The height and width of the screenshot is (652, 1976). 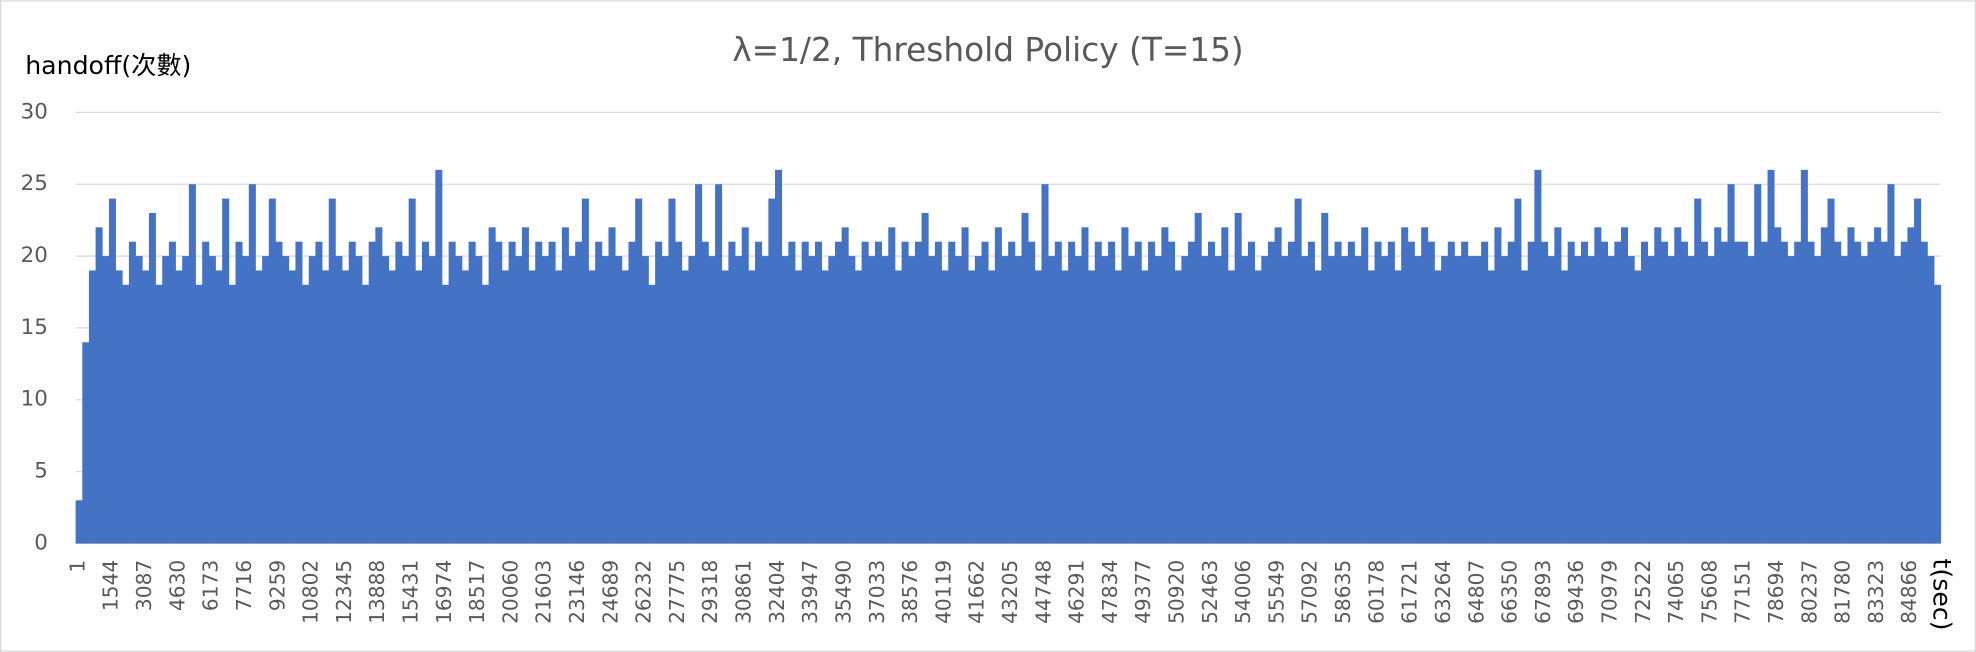 What do you see at coordinates (410, 592) in the screenshot?
I see `x-tick-label: 15431` at bounding box center [410, 592].